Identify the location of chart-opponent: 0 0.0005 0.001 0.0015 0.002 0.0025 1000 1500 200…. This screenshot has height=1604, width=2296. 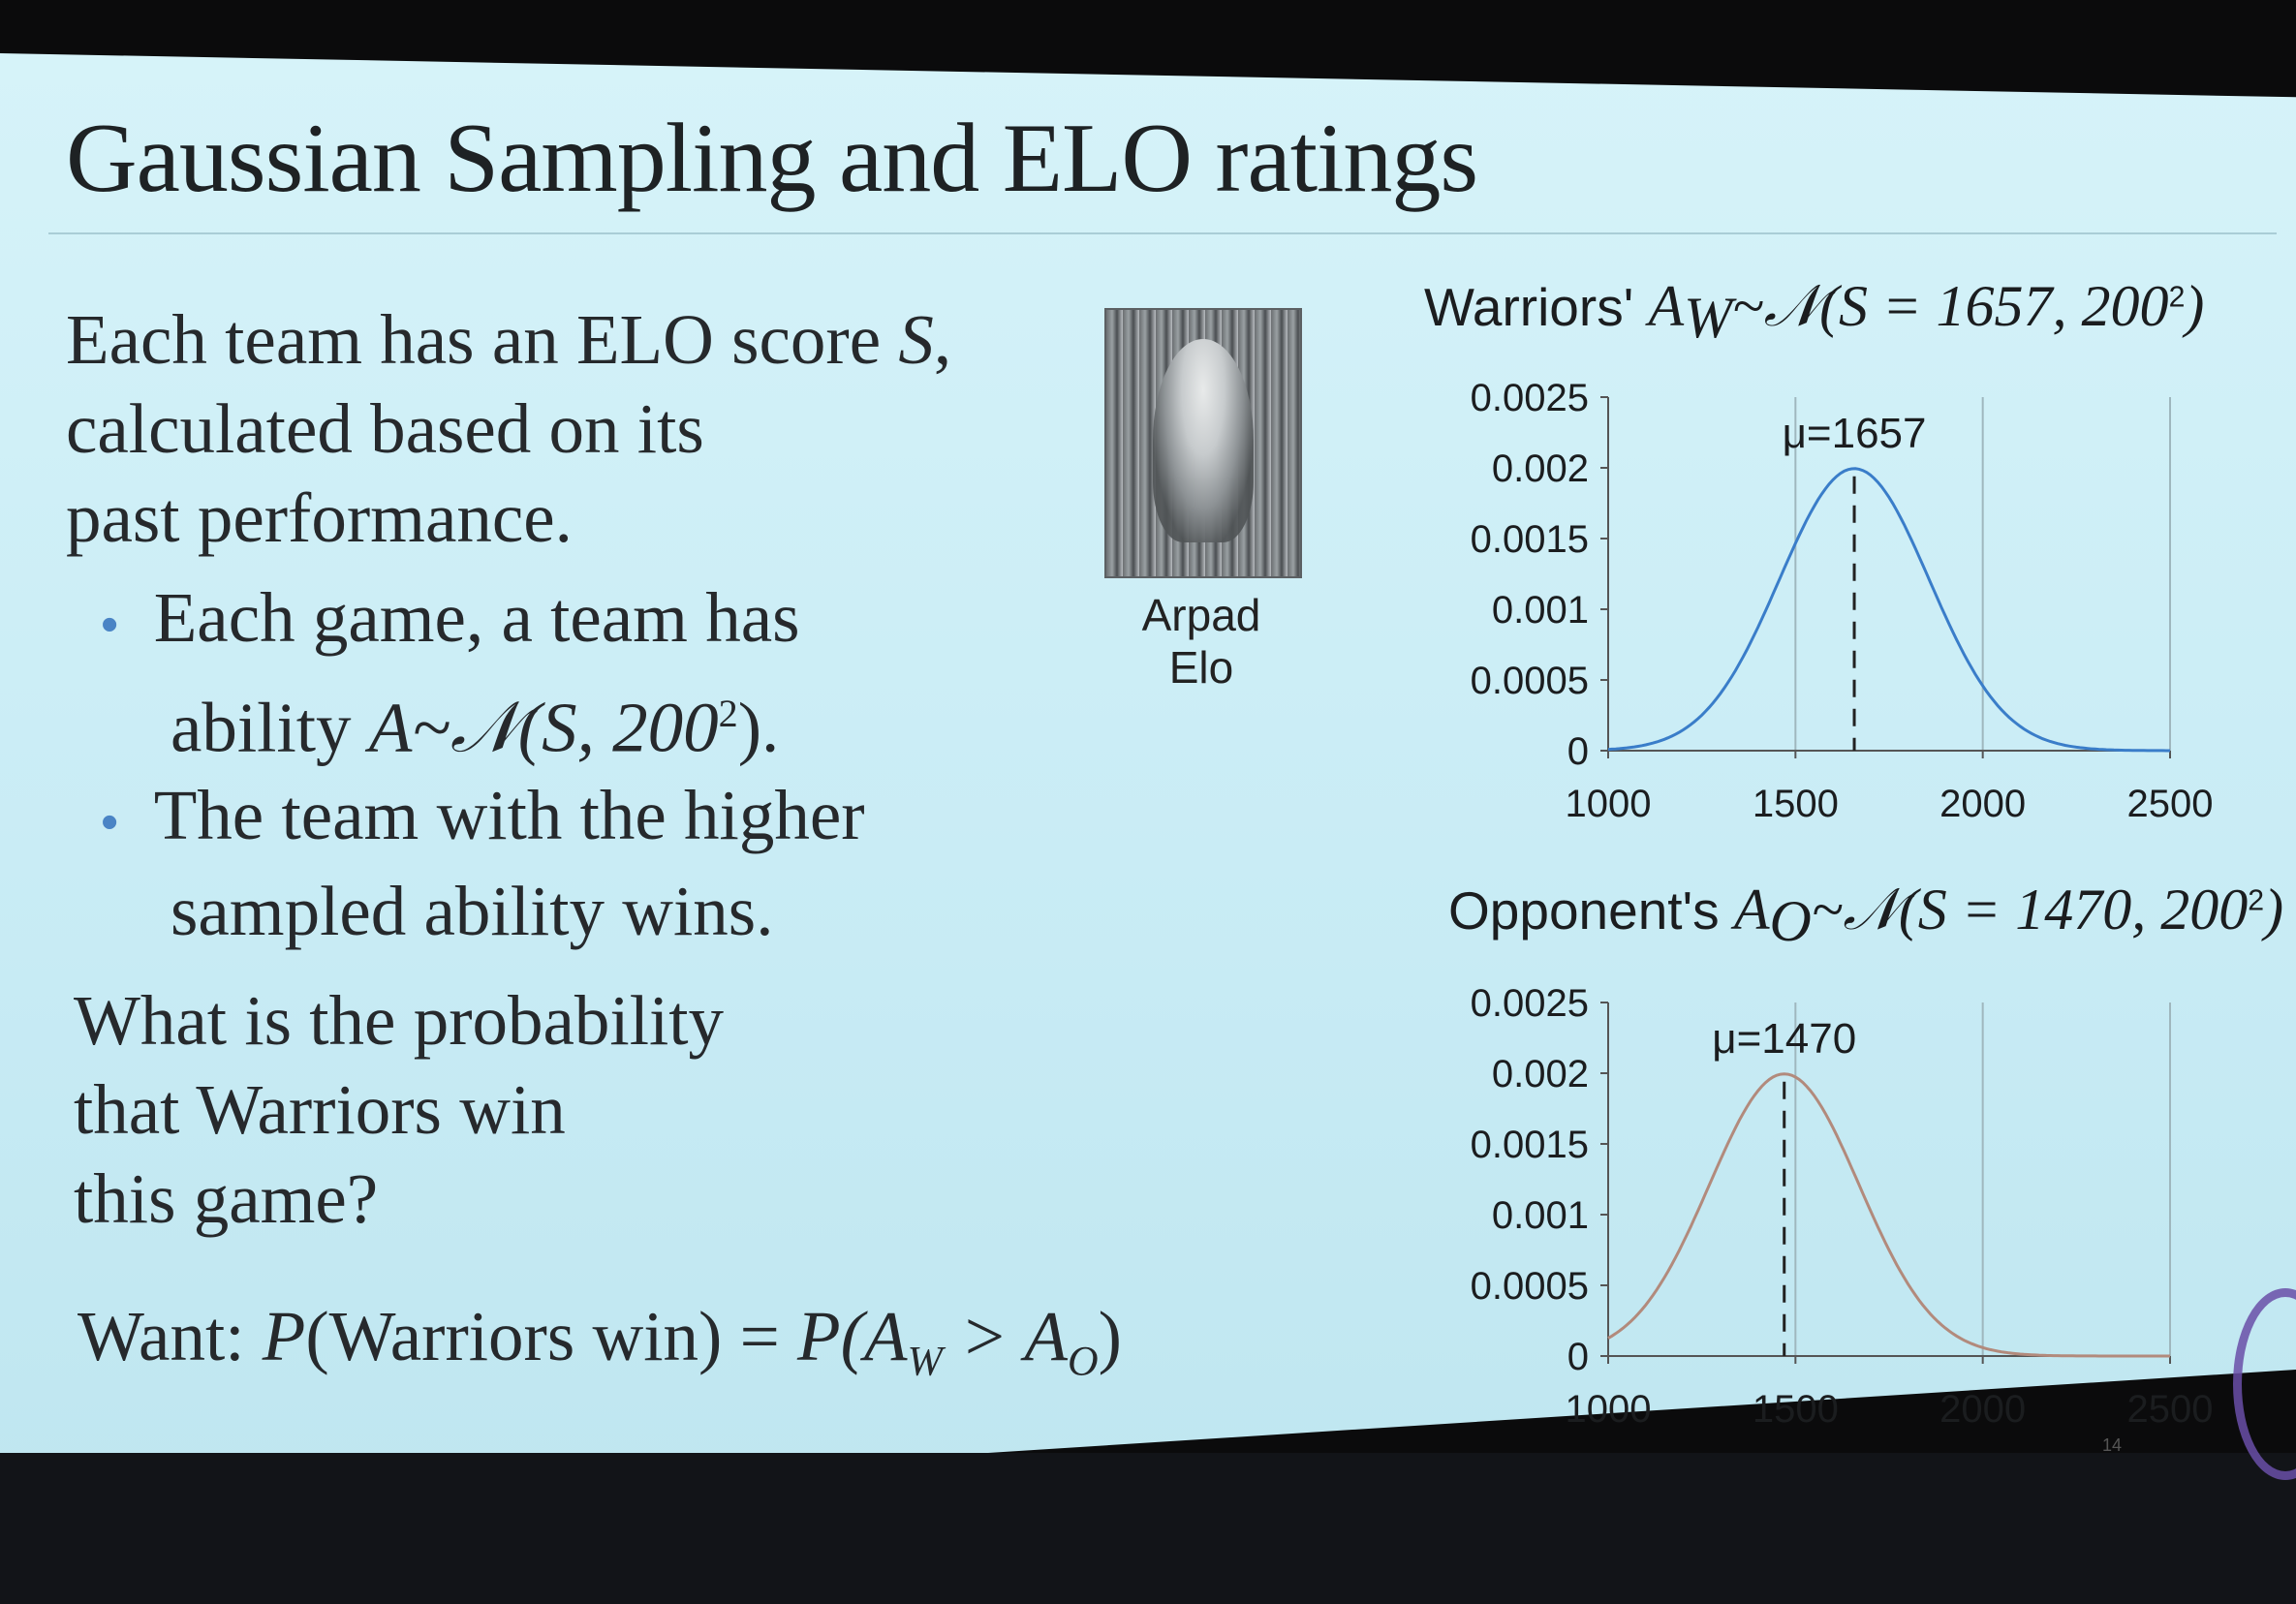
(1842, 1206).